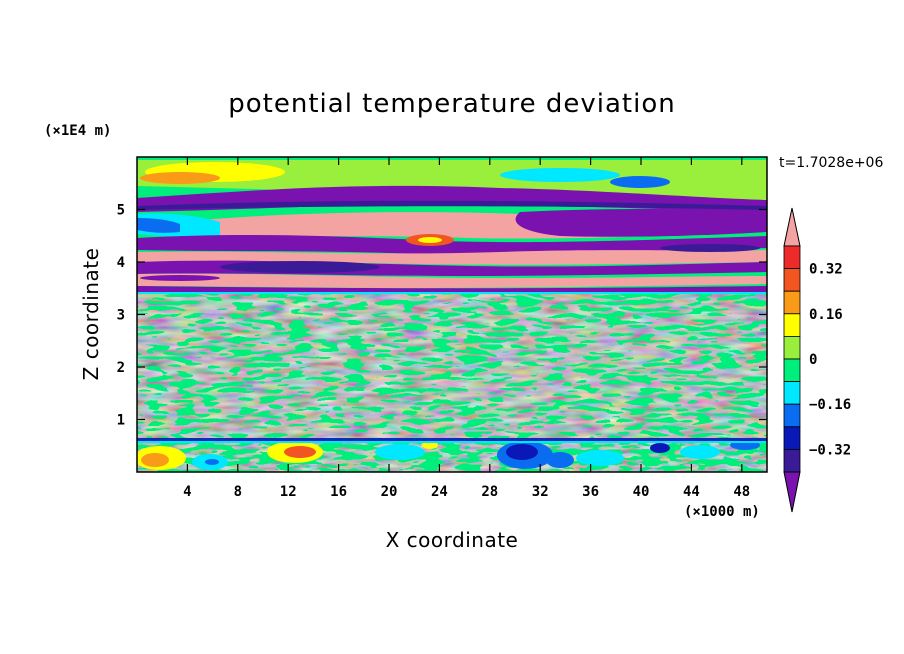  What do you see at coordinates (338, 492) in the screenshot?
I see `x-tick-label: 16` at bounding box center [338, 492].